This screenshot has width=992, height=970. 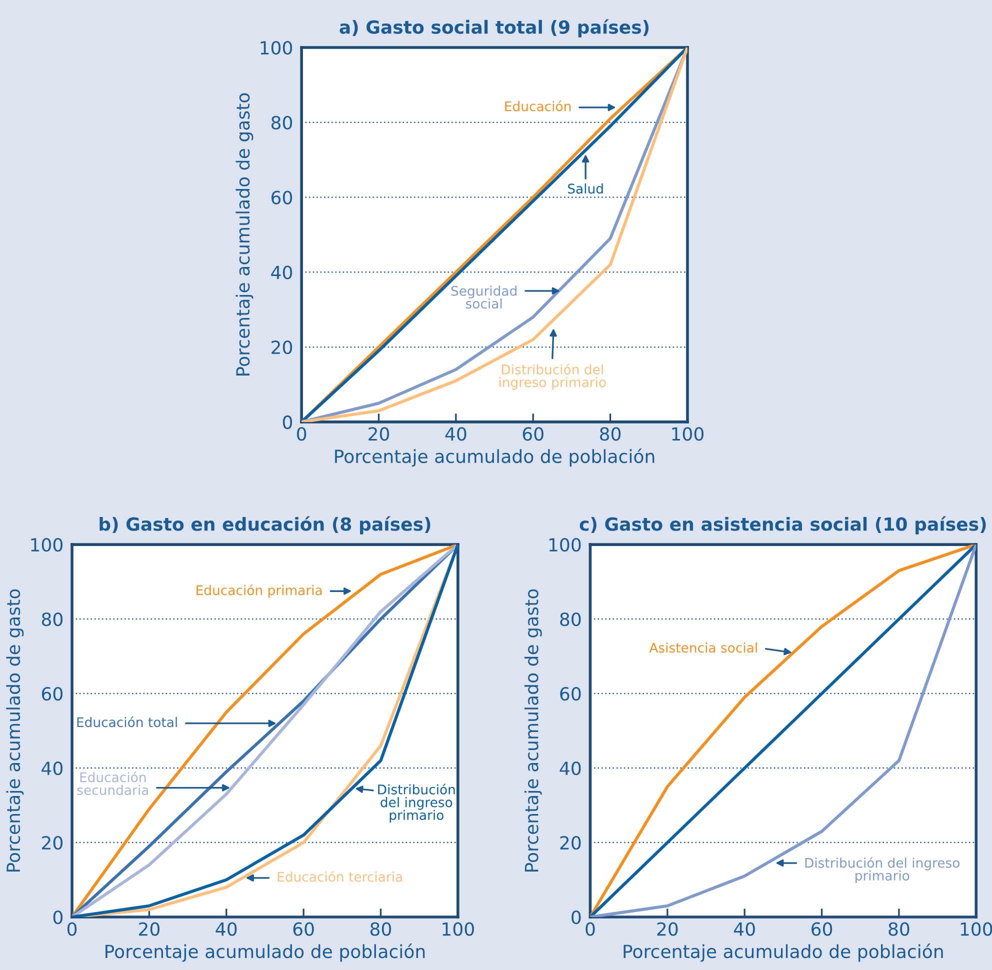 What do you see at coordinates (538, 106) in the screenshot?
I see `text: Educación` at bounding box center [538, 106].